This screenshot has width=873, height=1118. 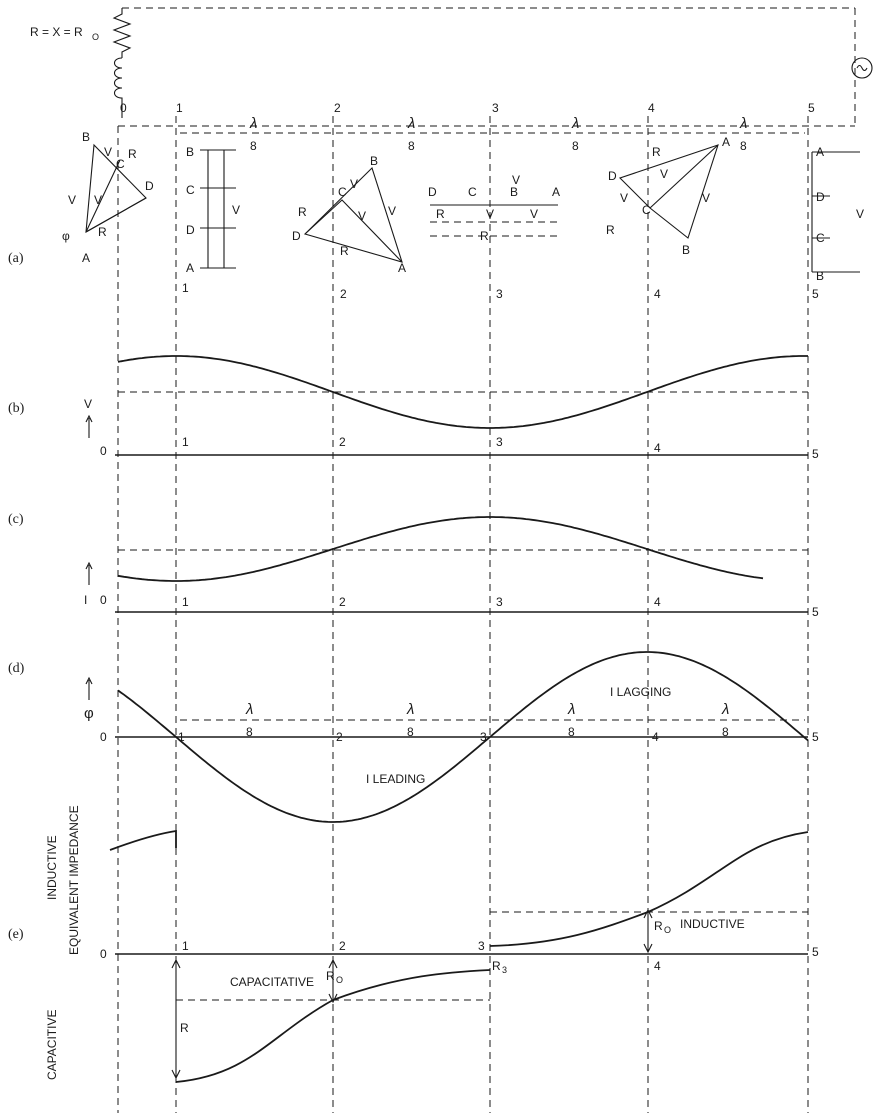 What do you see at coordinates (655, 737) in the screenshot?
I see `phase-station-4: 4` at bounding box center [655, 737].